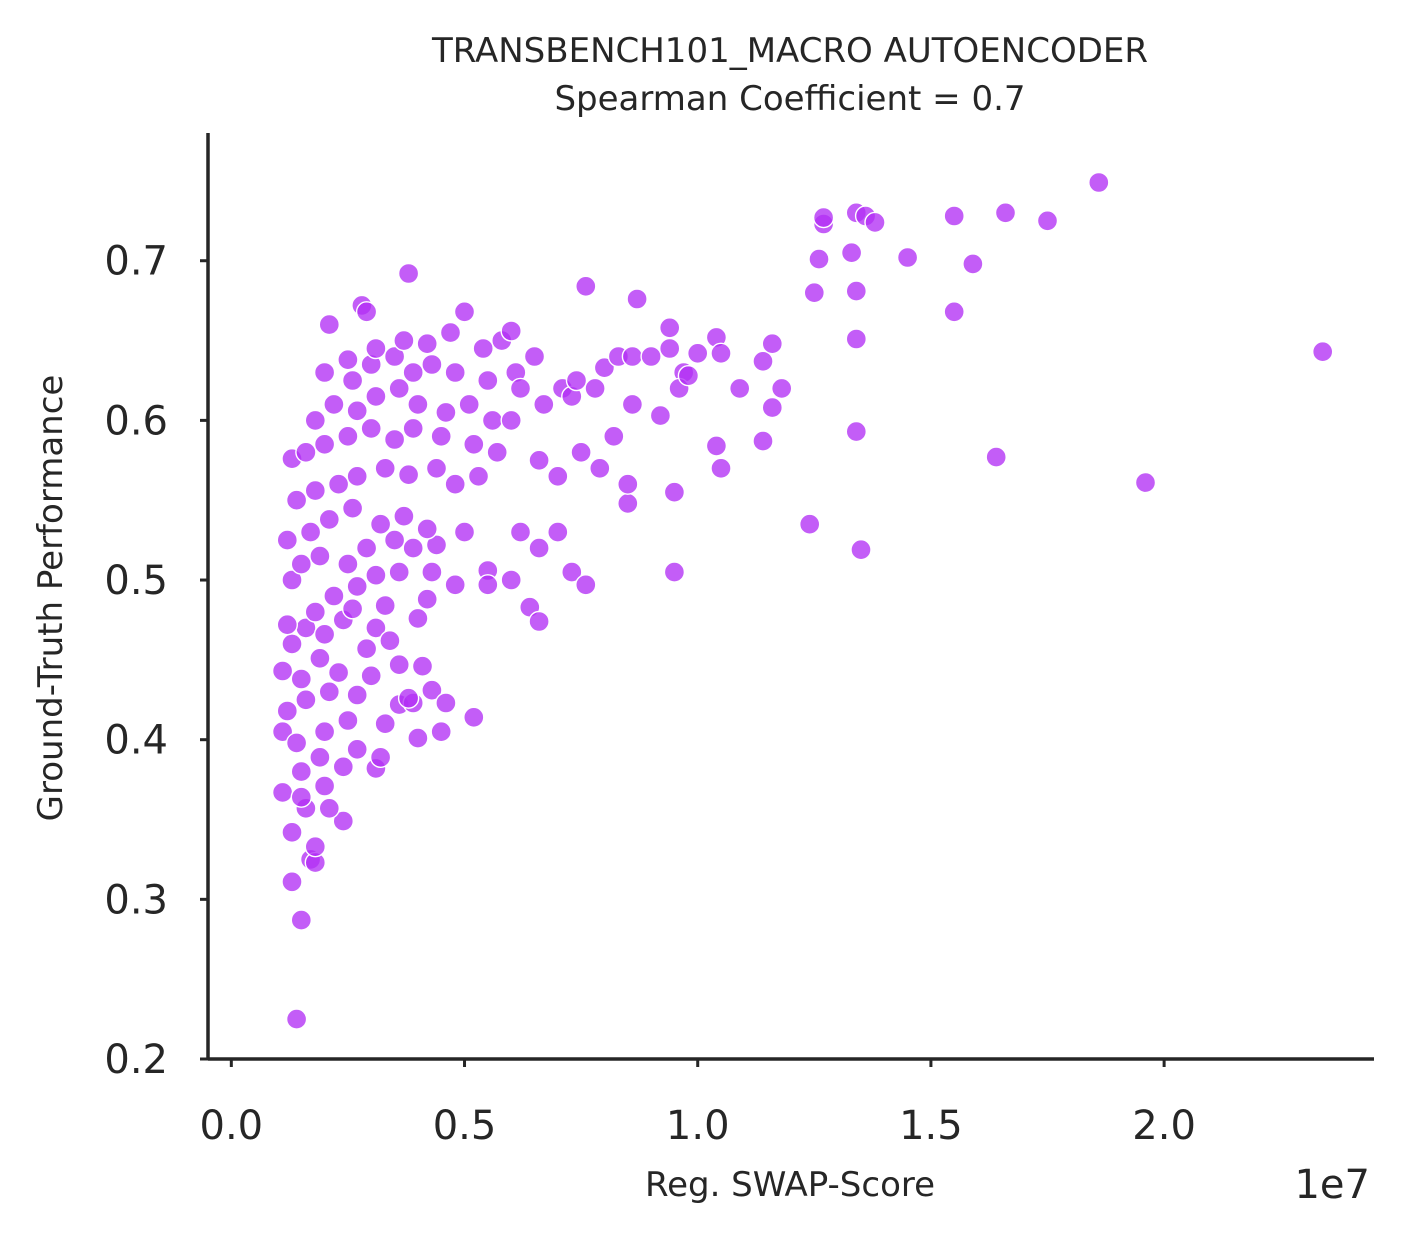  Describe the element at coordinates (136, 581) in the screenshot. I see `y-tick-label: 0.5` at that location.